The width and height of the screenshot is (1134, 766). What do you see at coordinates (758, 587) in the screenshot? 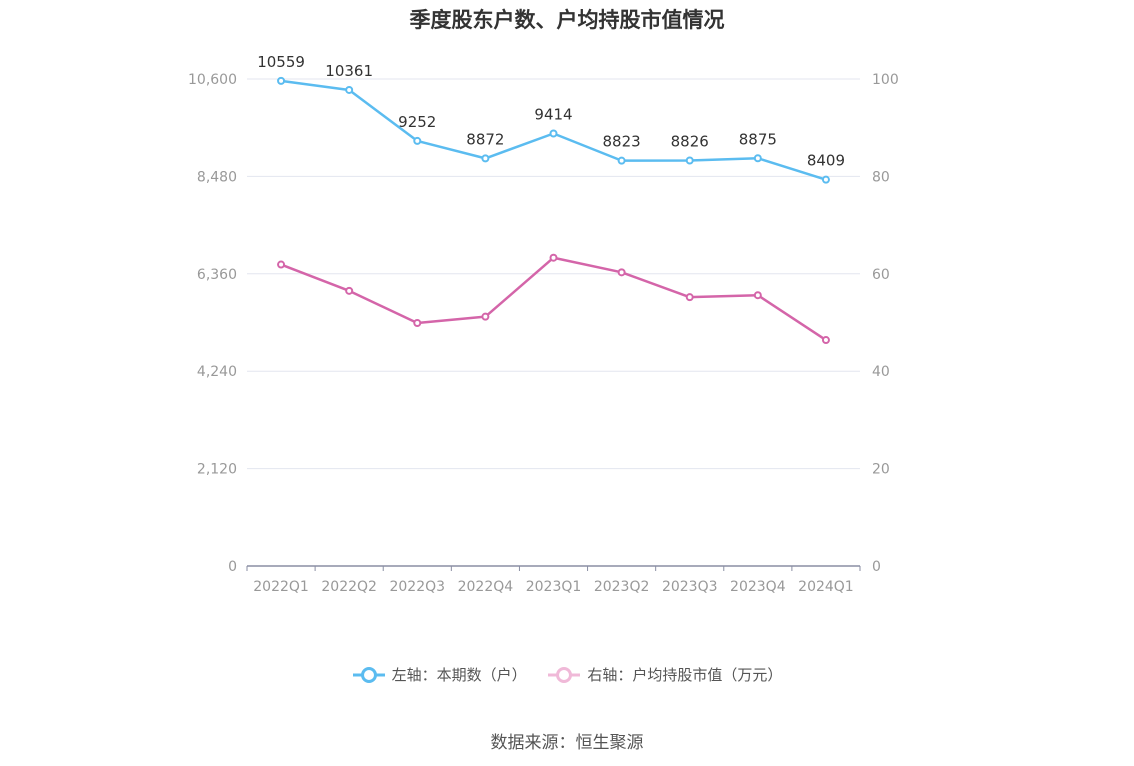
I see `x-axis-tick-label: 2023Q4` at bounding box center [758, 587].